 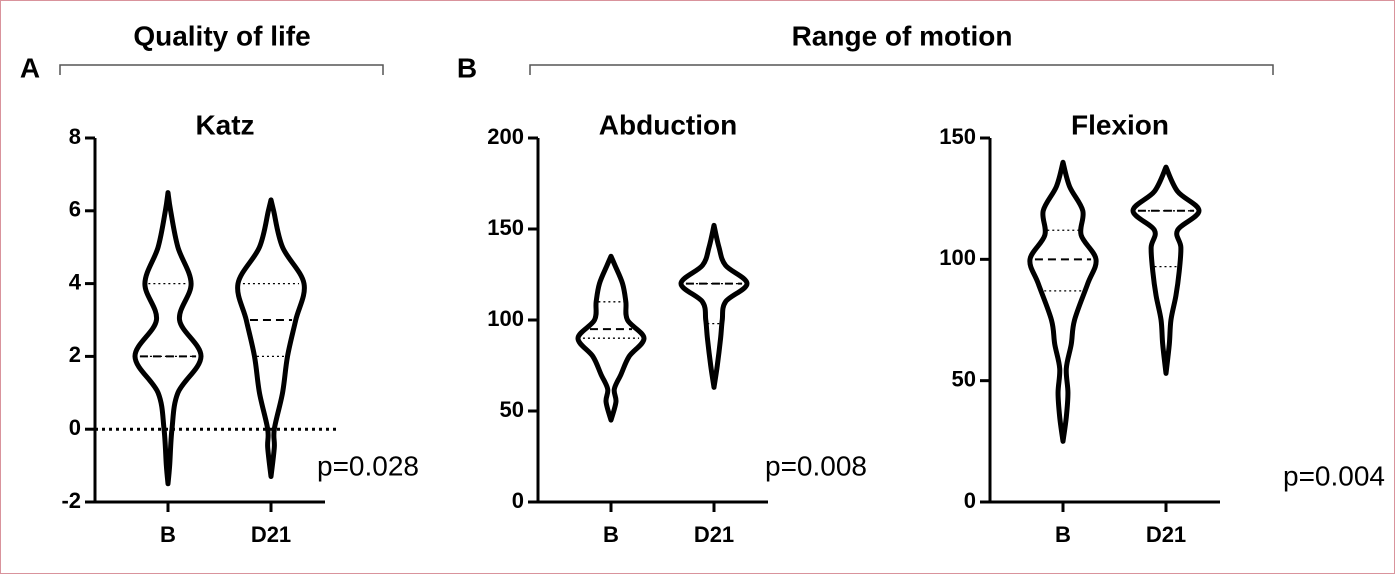 I want to click on y-tick-label: -2, so click(x=71, y=500).